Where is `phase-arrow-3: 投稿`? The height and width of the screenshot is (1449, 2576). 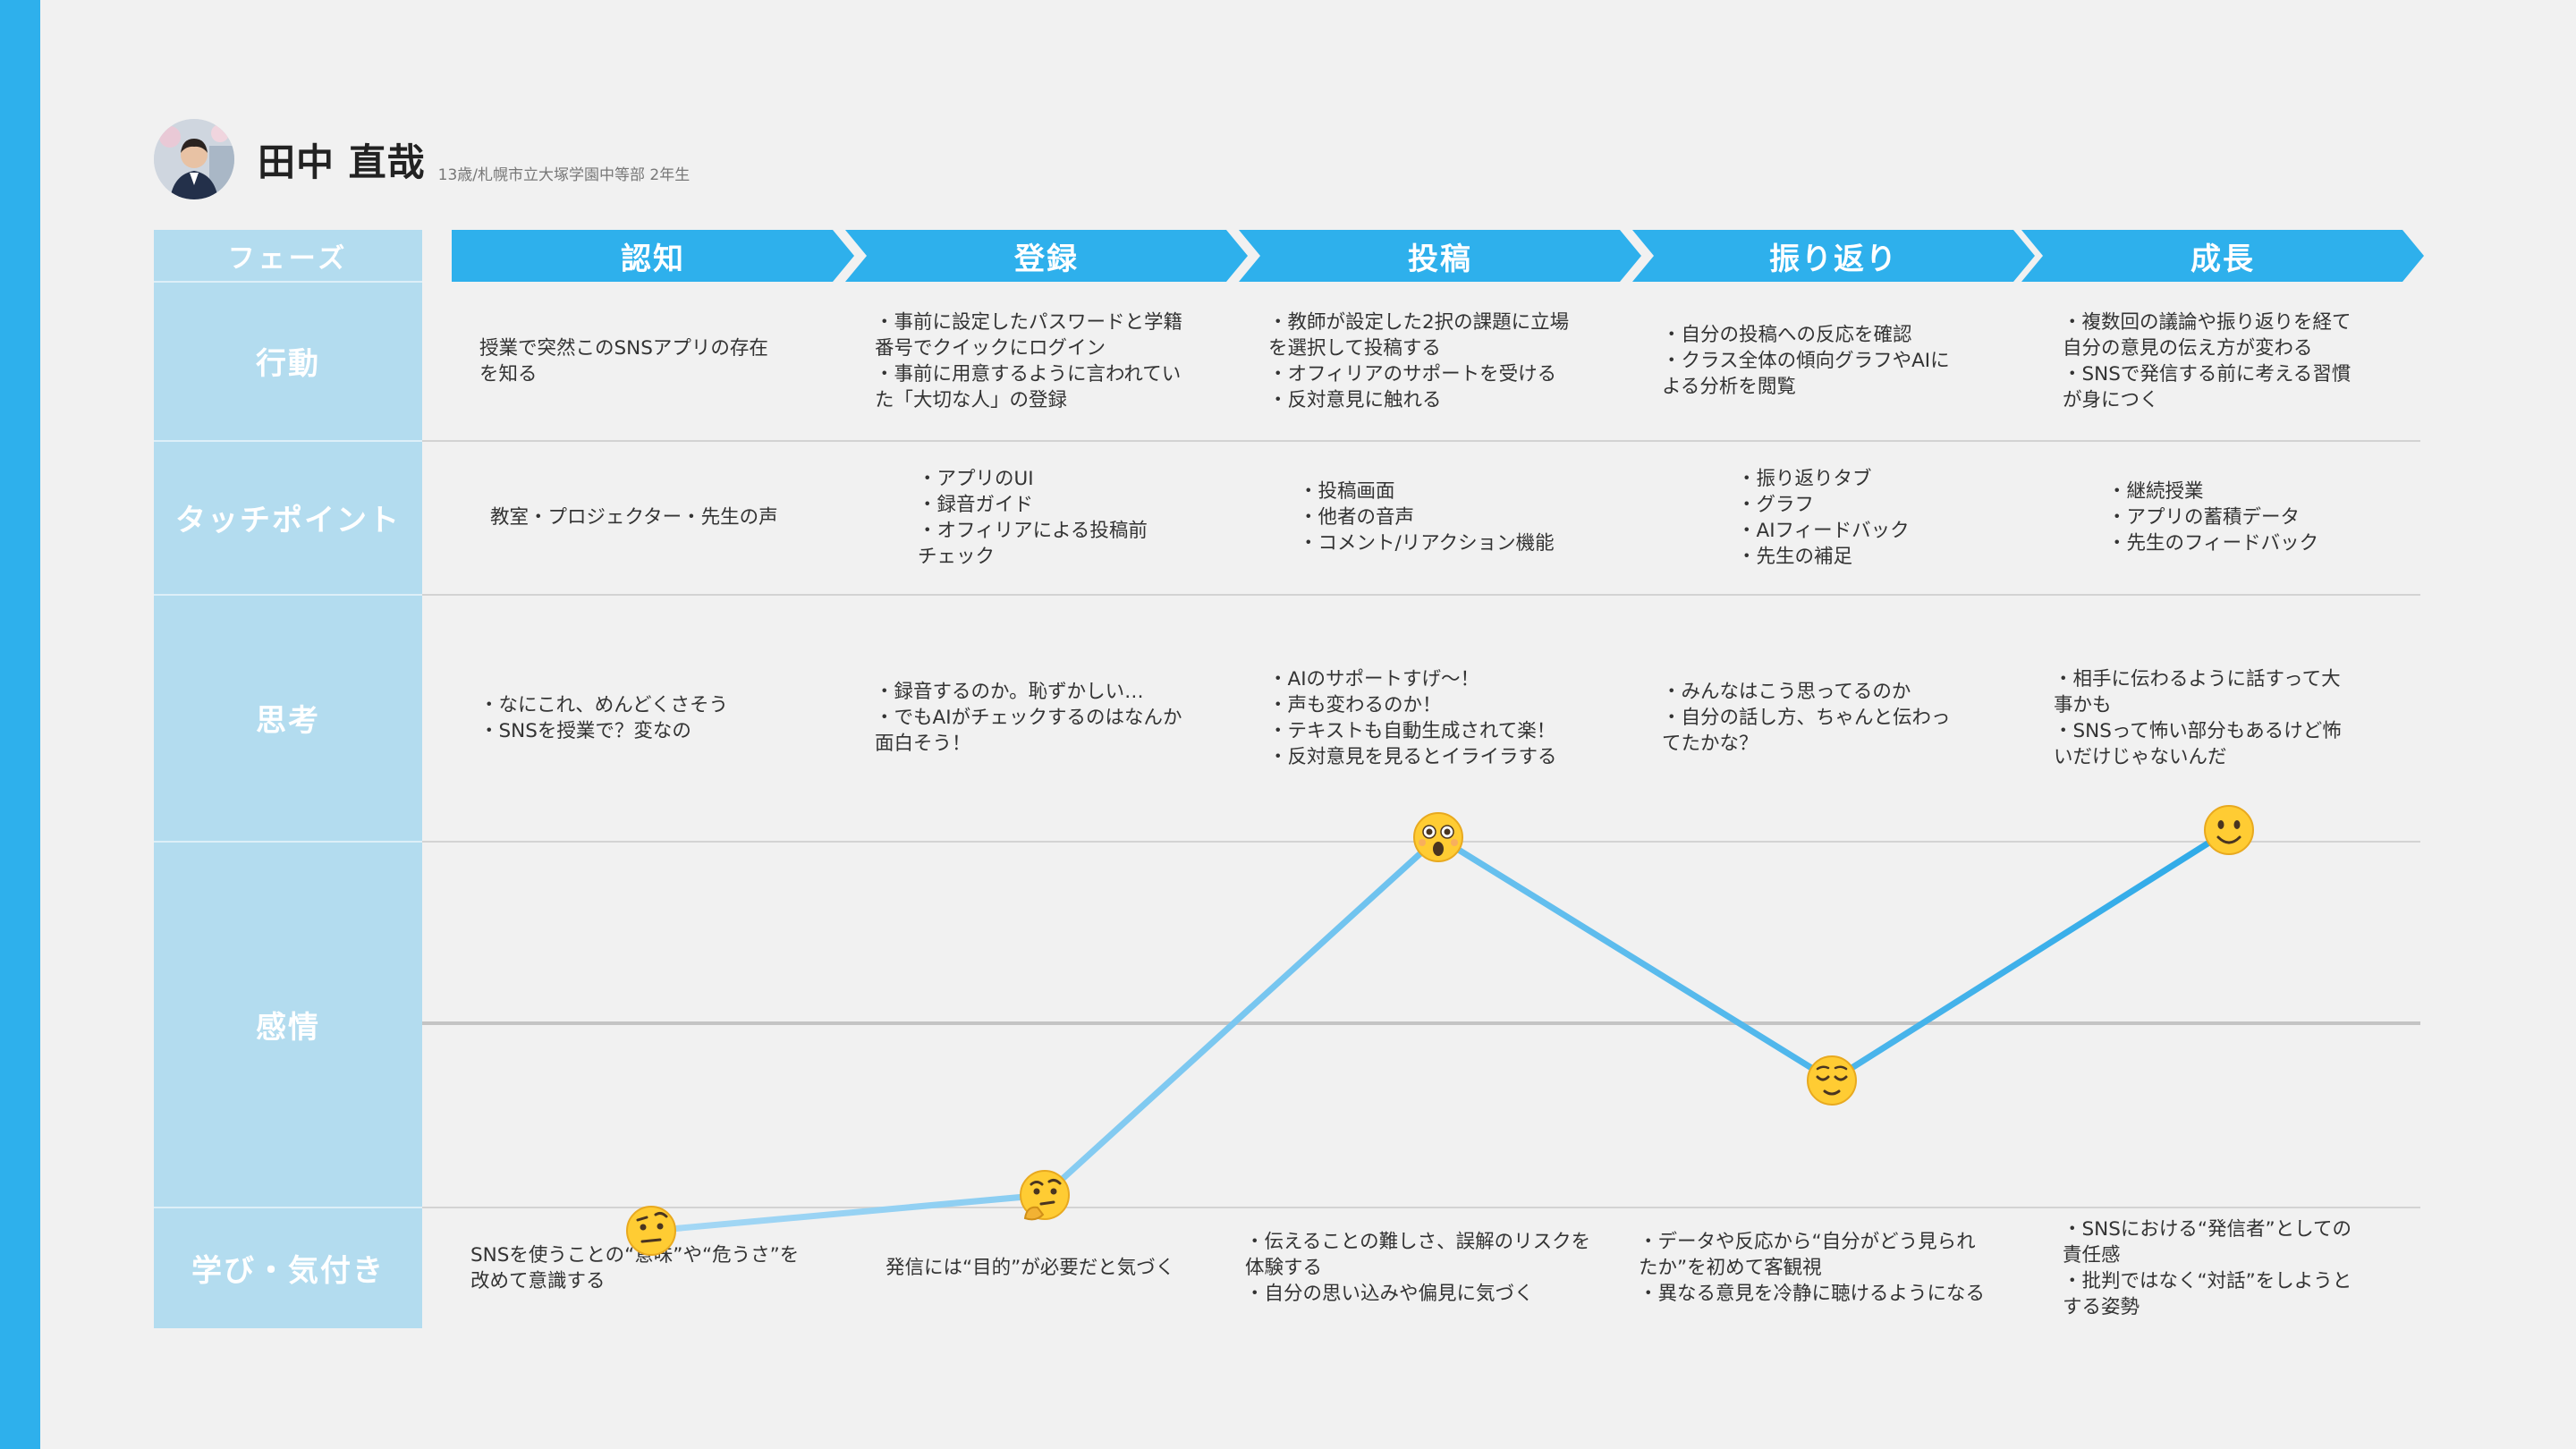 phase-arrow-3: 投稿 is located at coordinates (1440, 256).